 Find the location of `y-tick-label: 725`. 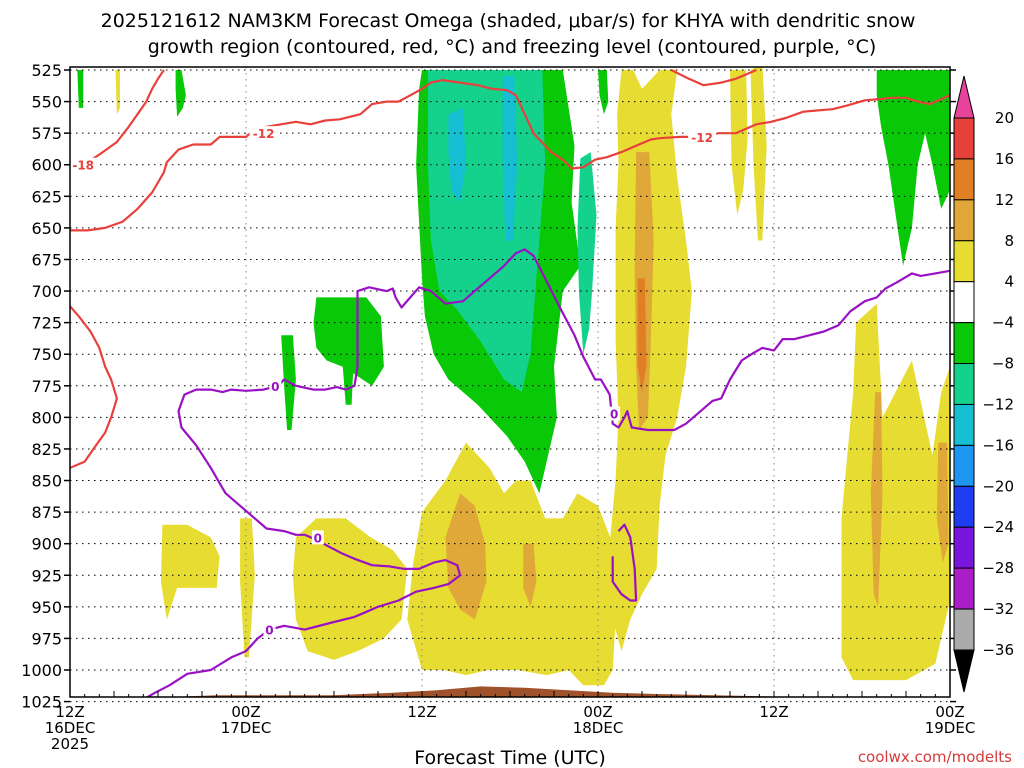

y-tick-label: 725 is located at coordinates (46, 323).